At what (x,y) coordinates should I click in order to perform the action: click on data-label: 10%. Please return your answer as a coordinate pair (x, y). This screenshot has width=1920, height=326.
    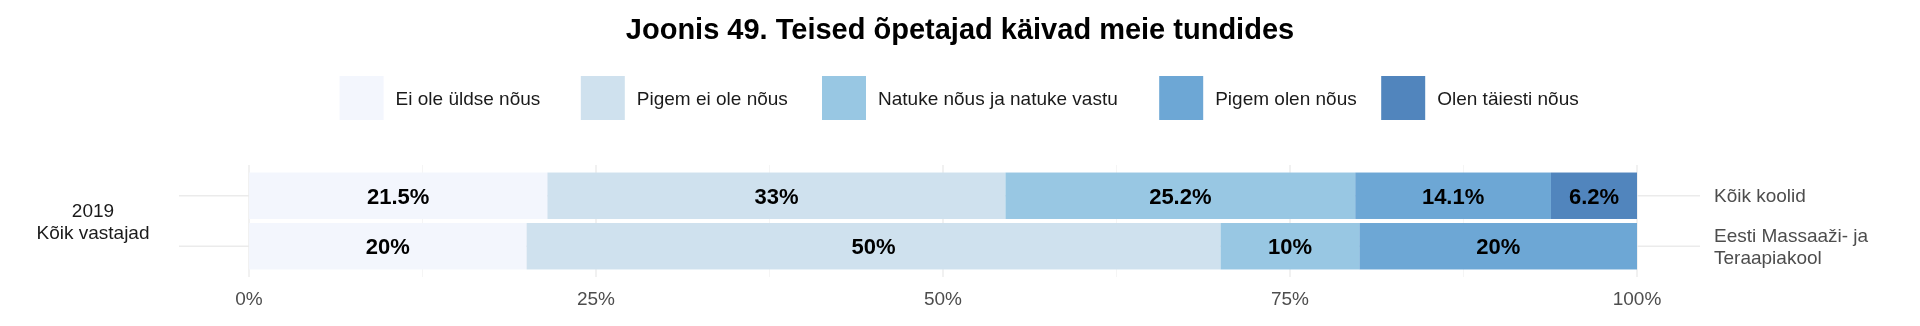
    Looking at the image, I should click on (1290, 247).